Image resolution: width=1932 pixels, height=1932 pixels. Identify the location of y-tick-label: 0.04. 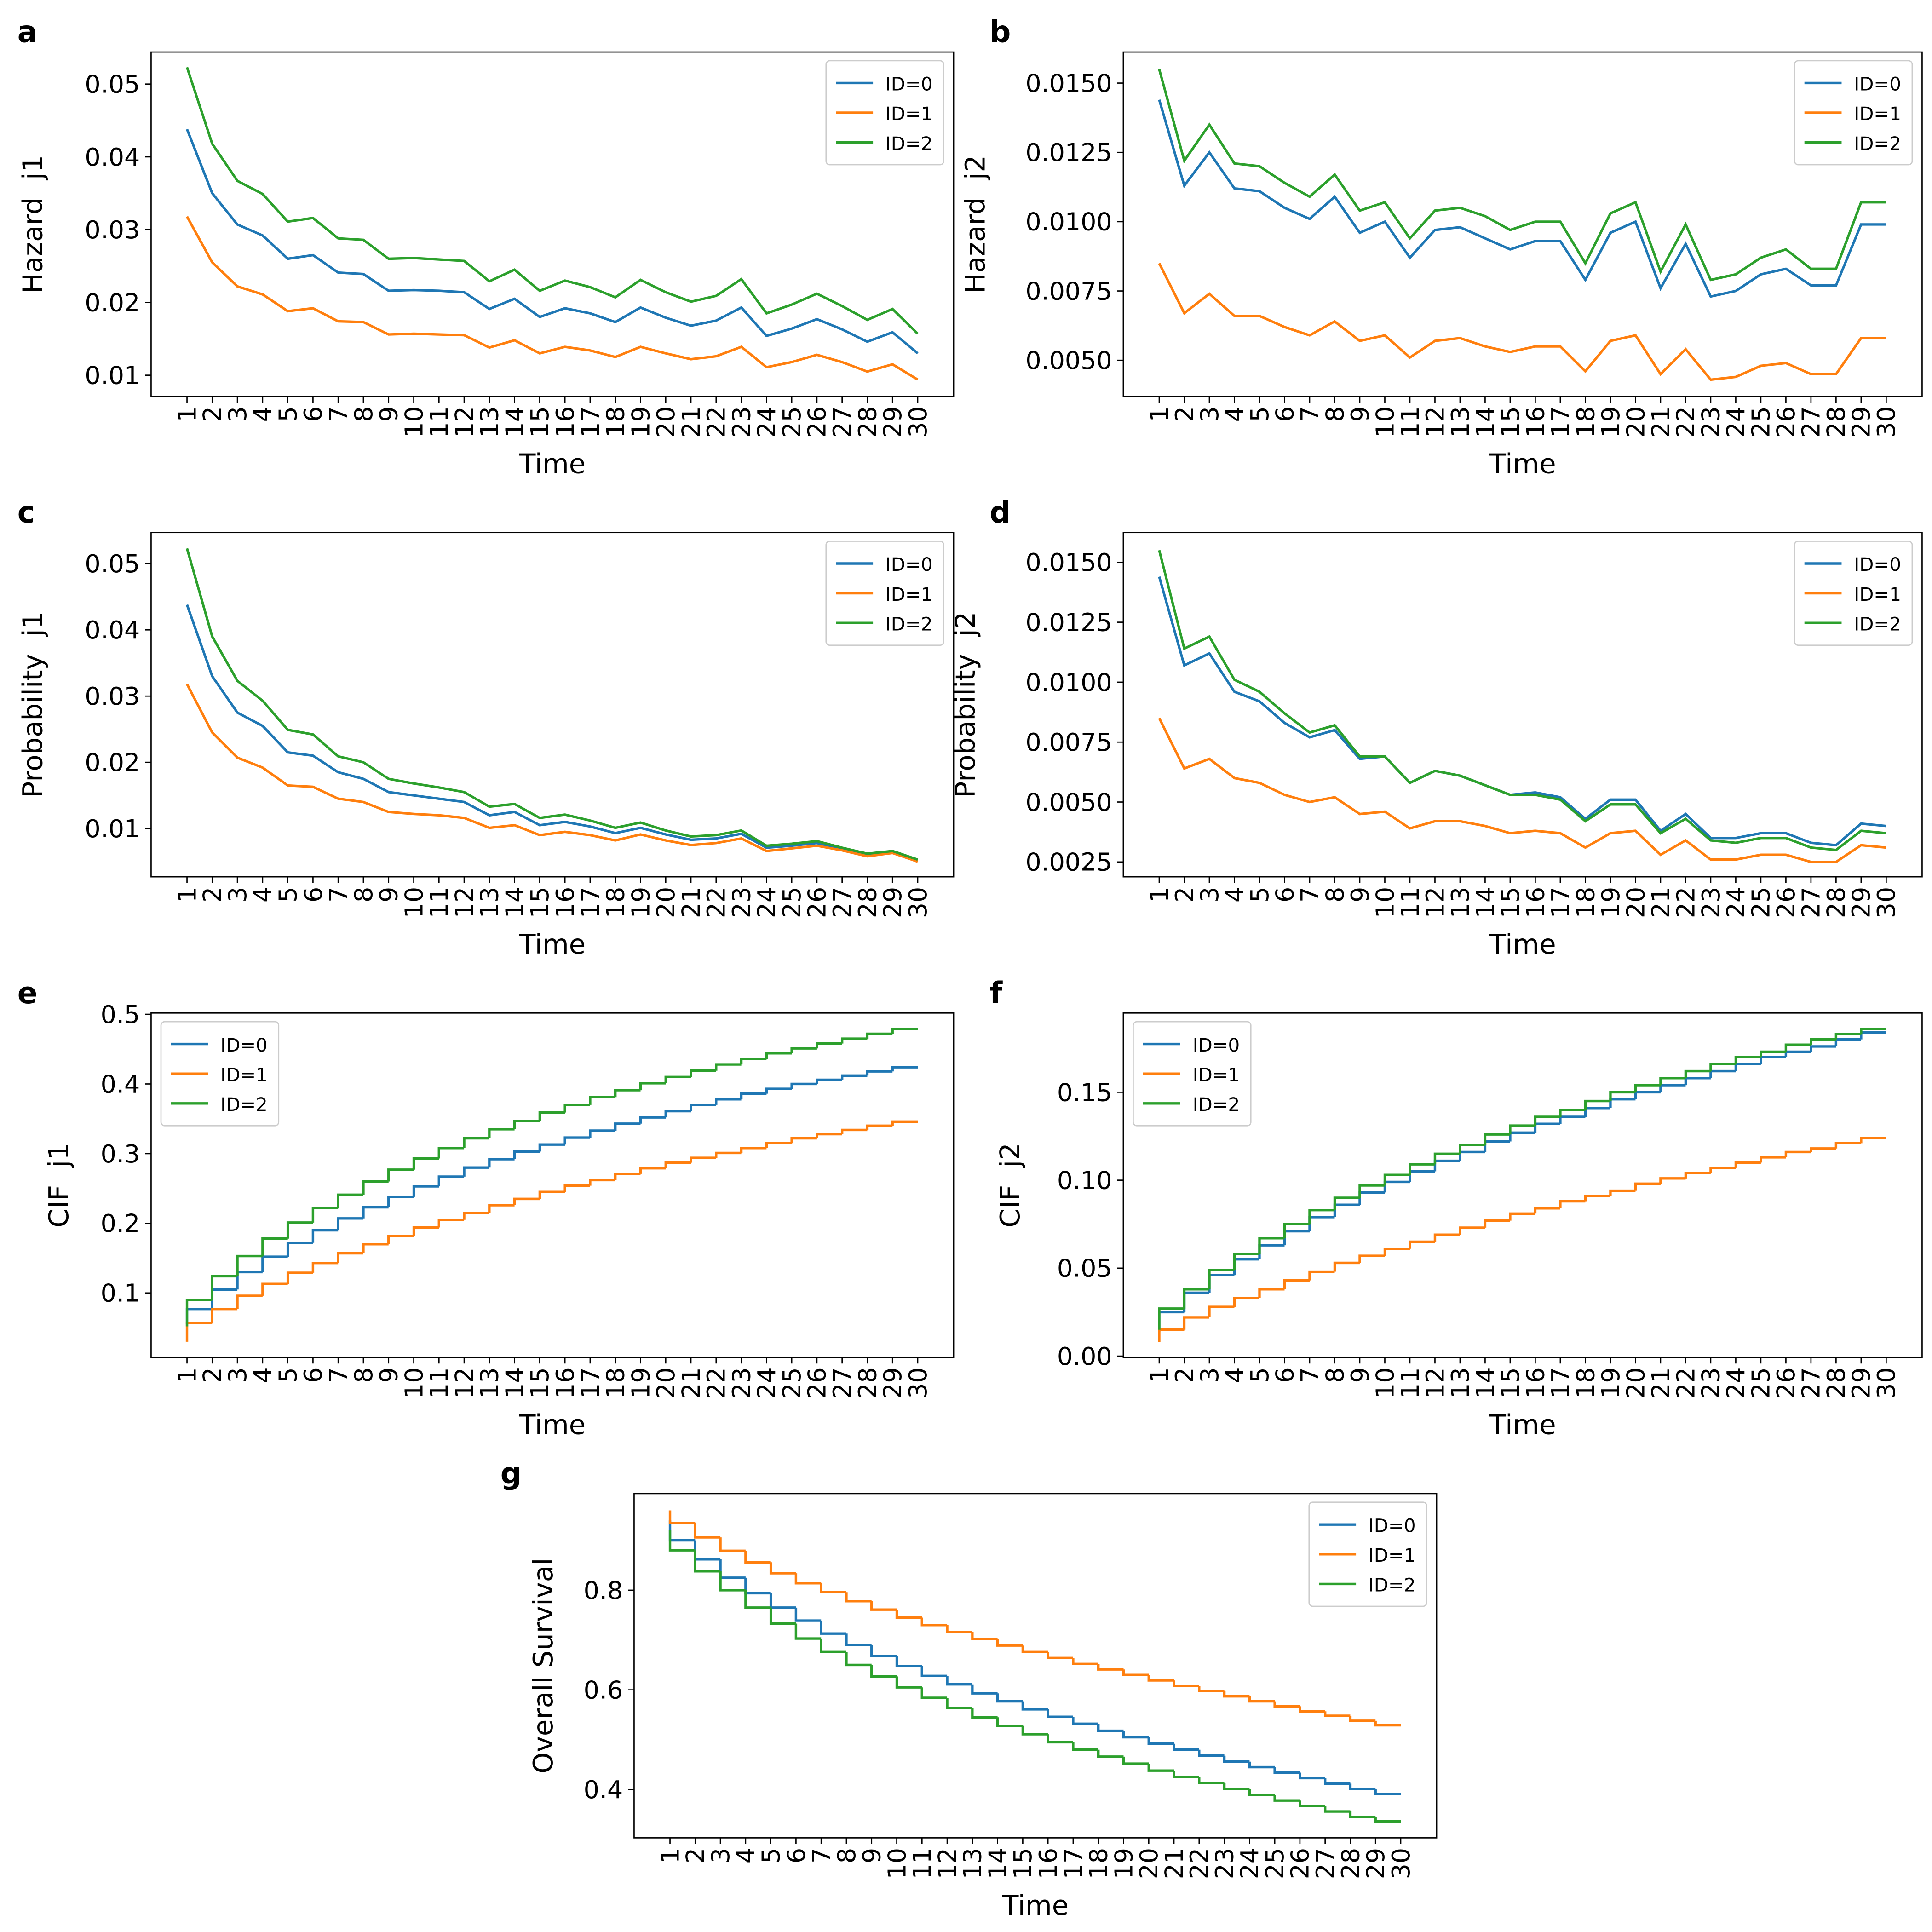
(112, 157).